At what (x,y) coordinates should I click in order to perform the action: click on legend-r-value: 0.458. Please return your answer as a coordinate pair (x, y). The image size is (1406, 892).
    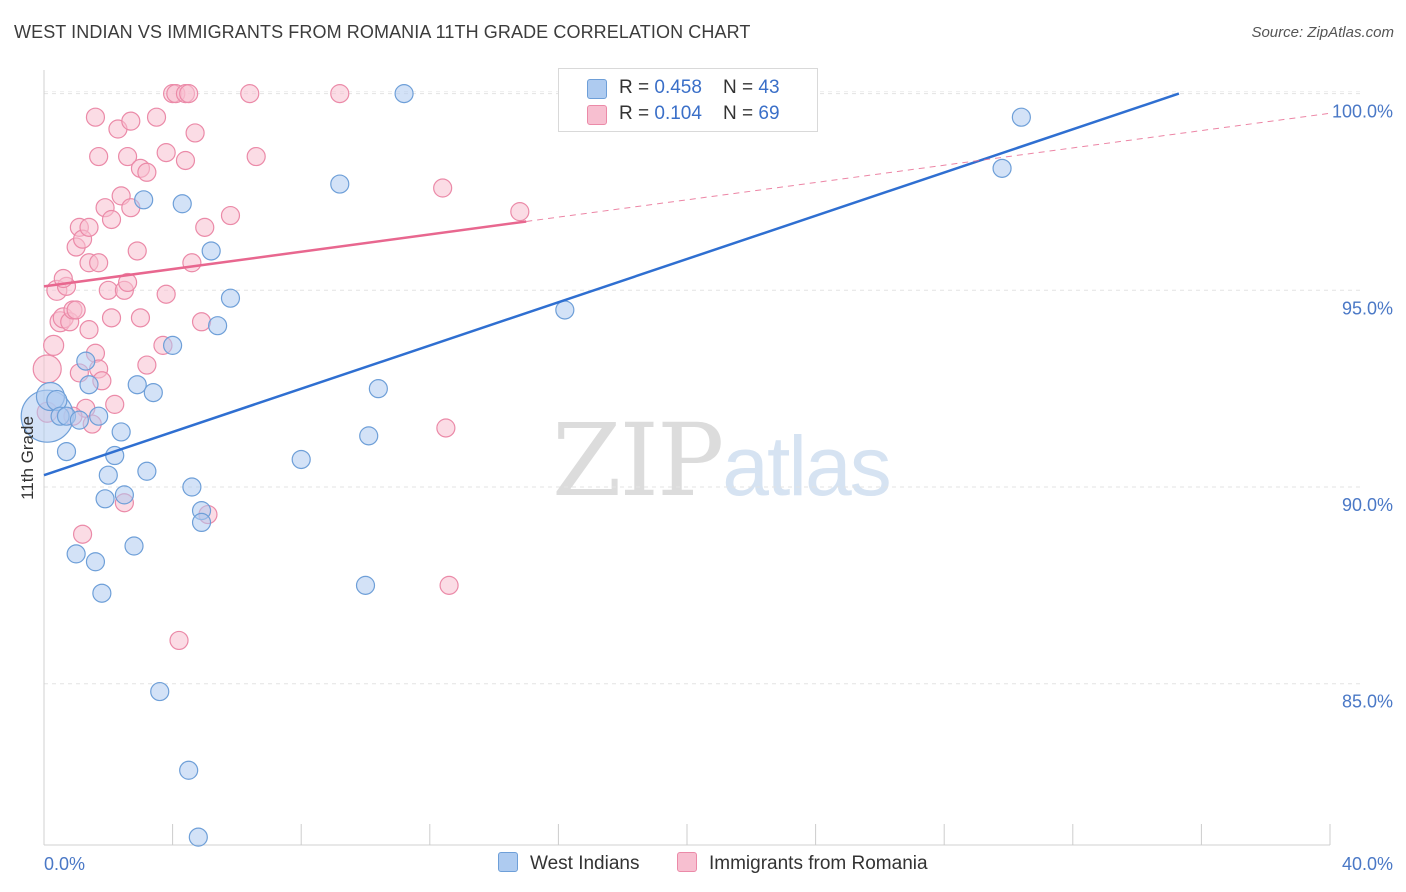
    Looking at the image, I should click on (678, 87).